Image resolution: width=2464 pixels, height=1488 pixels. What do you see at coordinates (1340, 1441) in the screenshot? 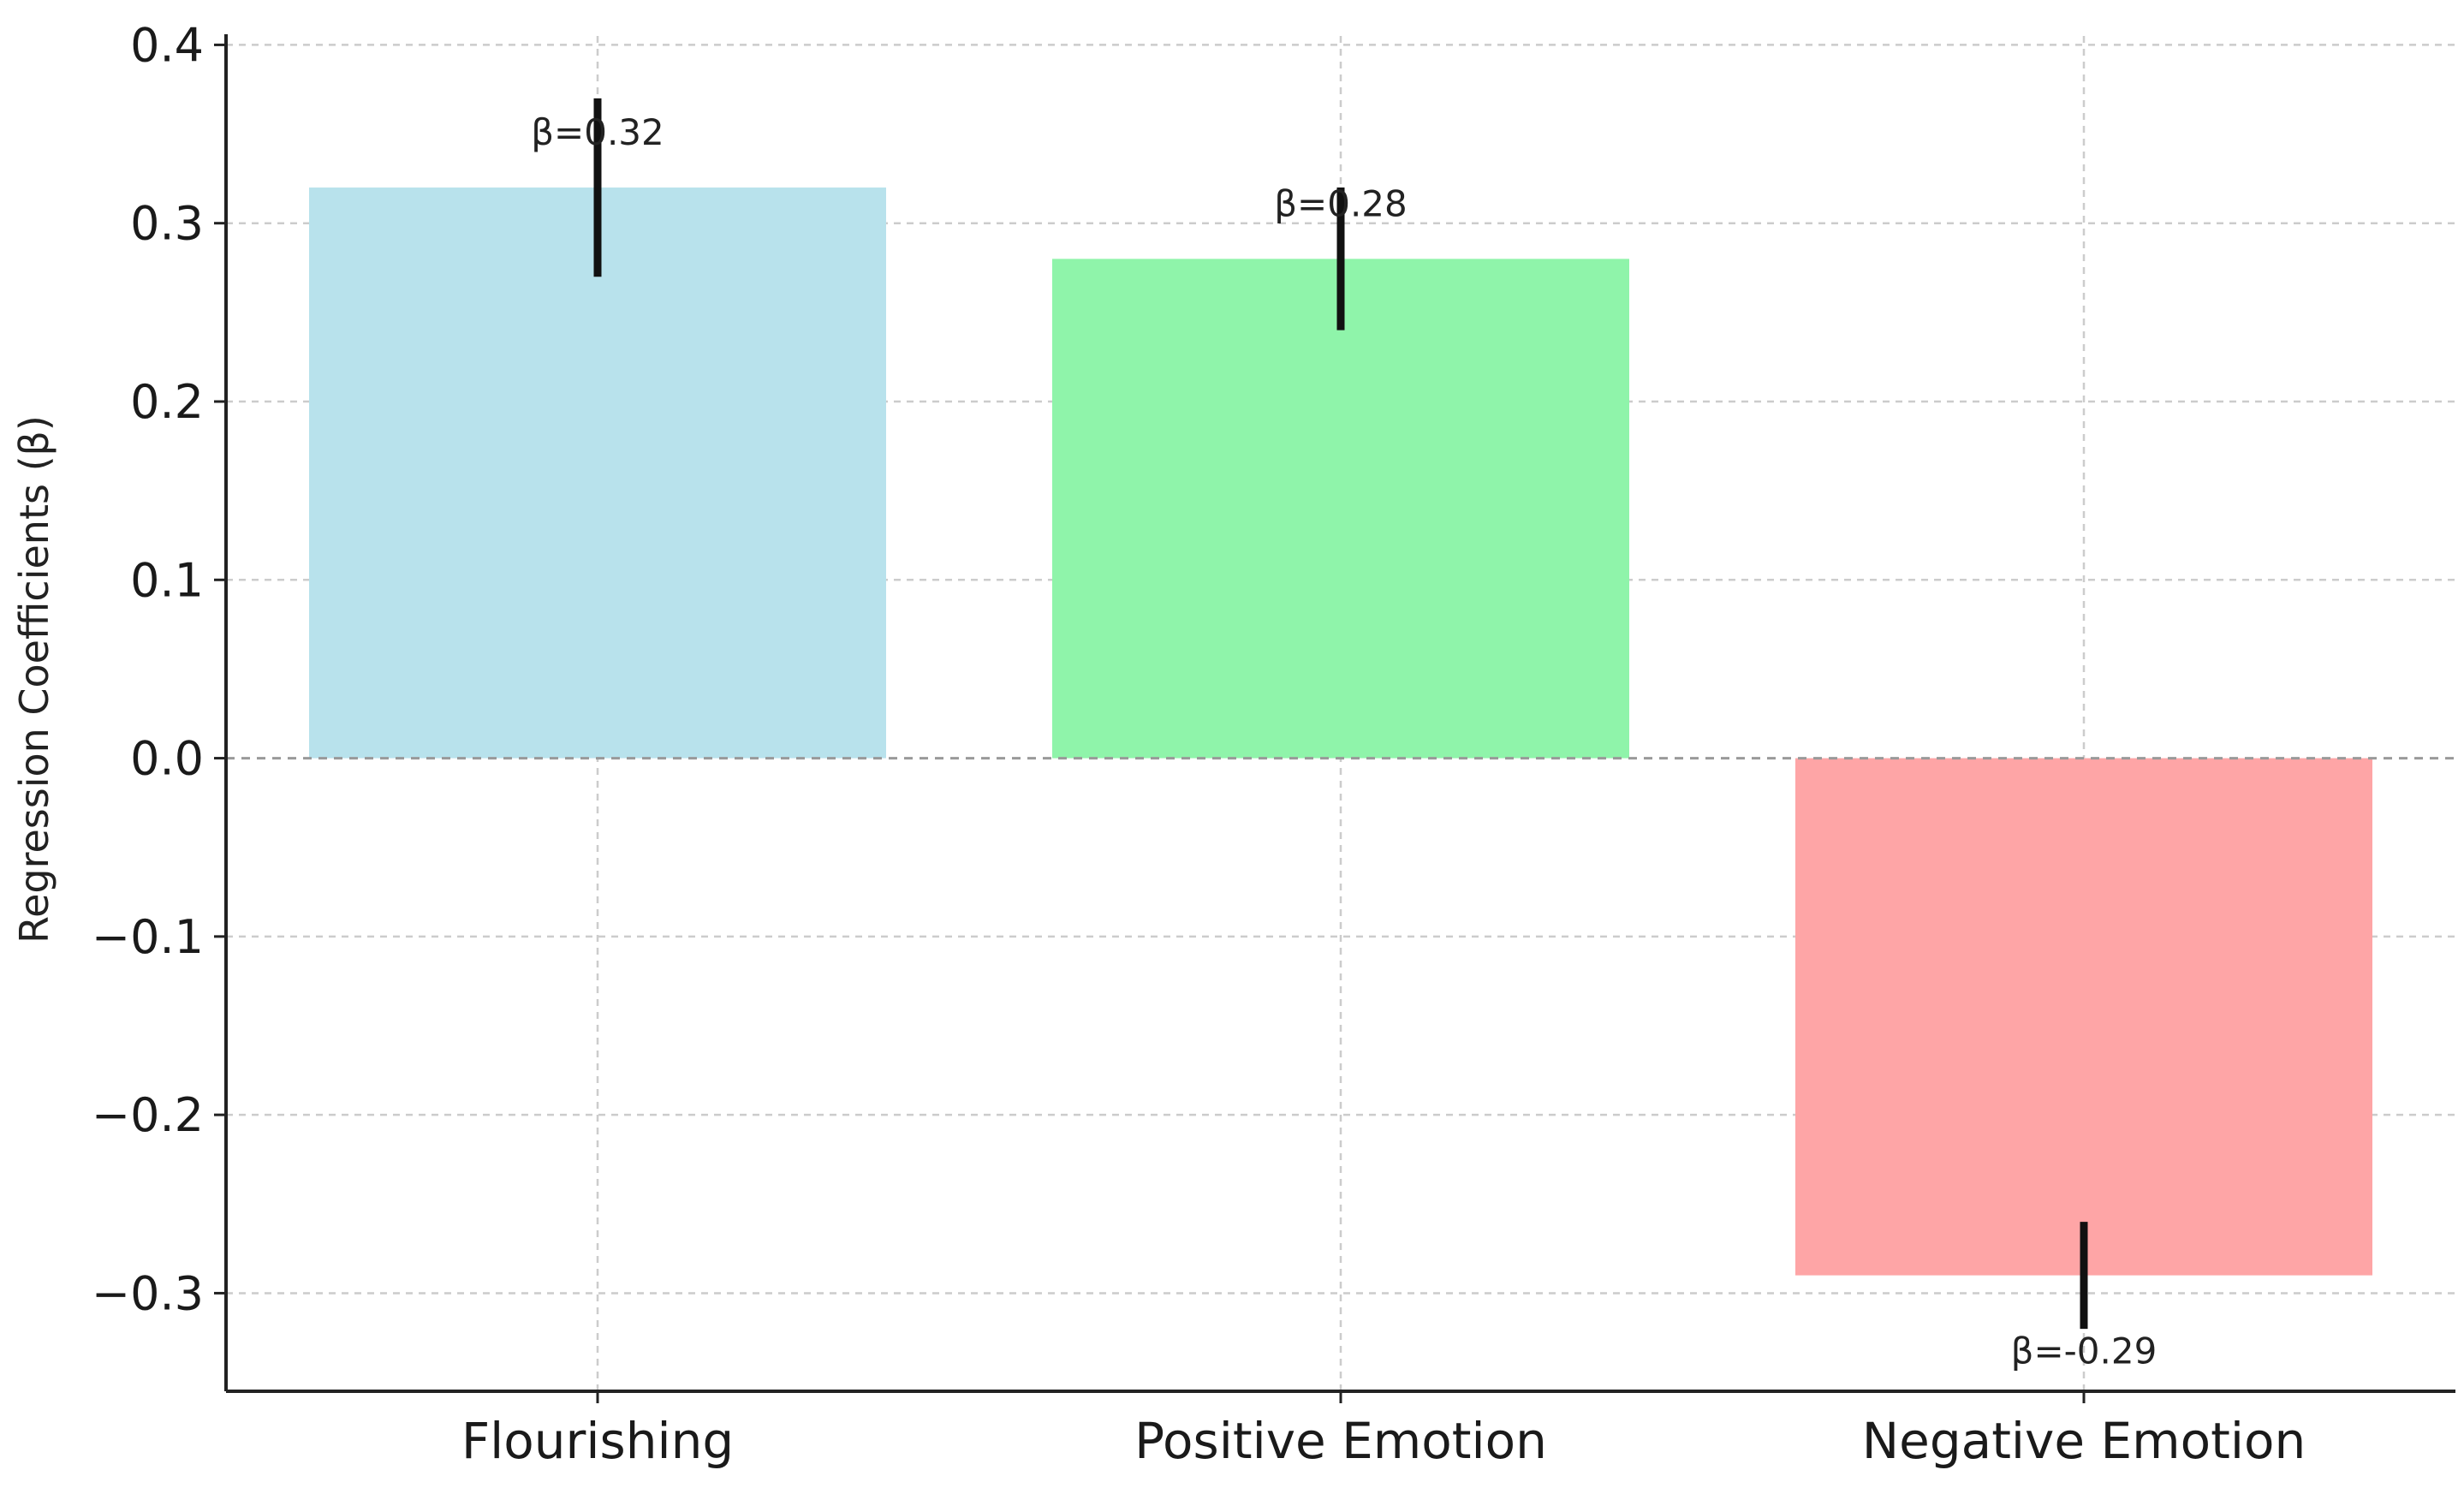
I see `x-category-label: Positive Emotion` at bounding box center [1340, 1441].